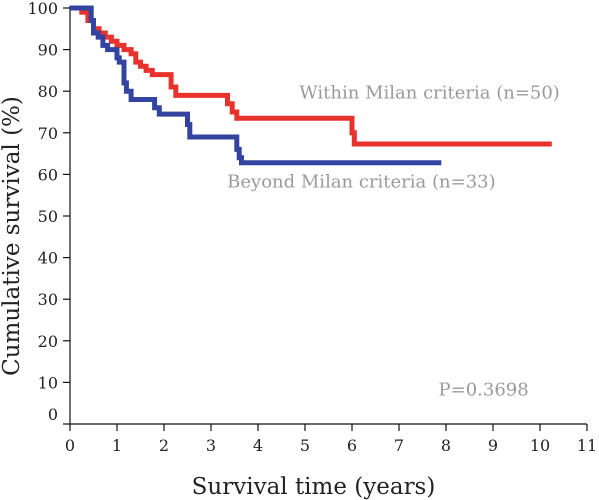 This screenshot has height=500, width=599. What do you see at coordinates (48, 341) in the screenshot?
I see `y-tick-label: 20` at bounding box center [48, 341].